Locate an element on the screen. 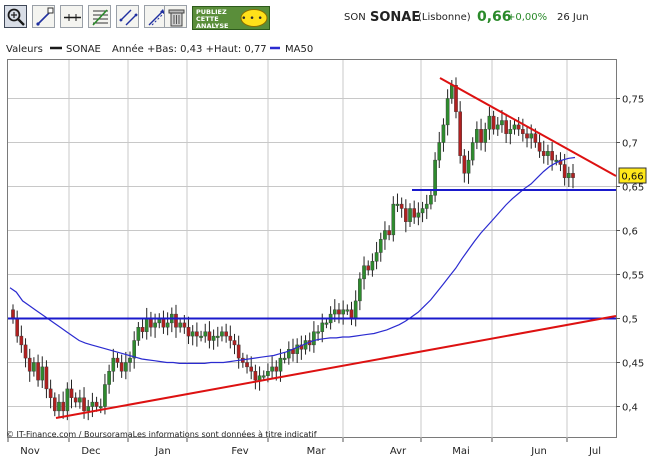 The image size is (650, 458). speech-bubble-icon is located at coordinates (254, 18).